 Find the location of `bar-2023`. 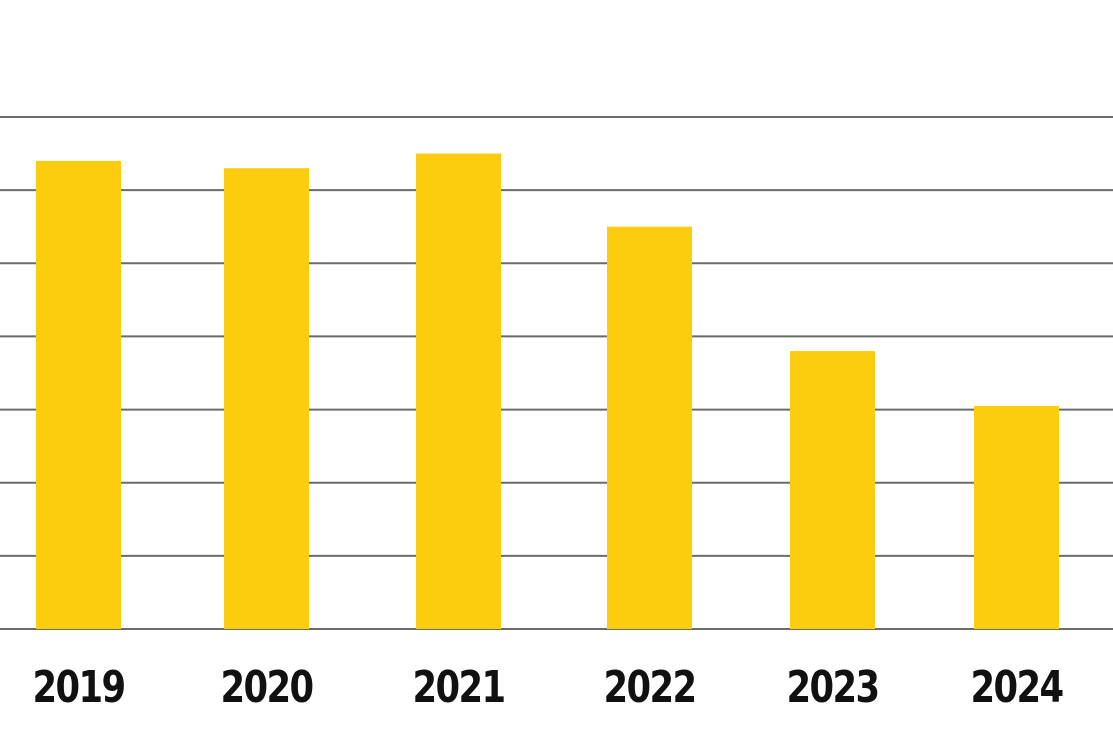

bar-2023 is located at coordinates (832, 490).